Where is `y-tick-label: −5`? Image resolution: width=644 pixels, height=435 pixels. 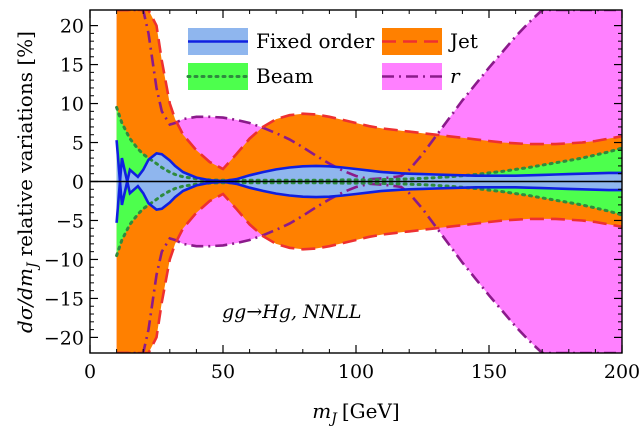 y-tick-label: −5 is located at coordinates (70, 221).